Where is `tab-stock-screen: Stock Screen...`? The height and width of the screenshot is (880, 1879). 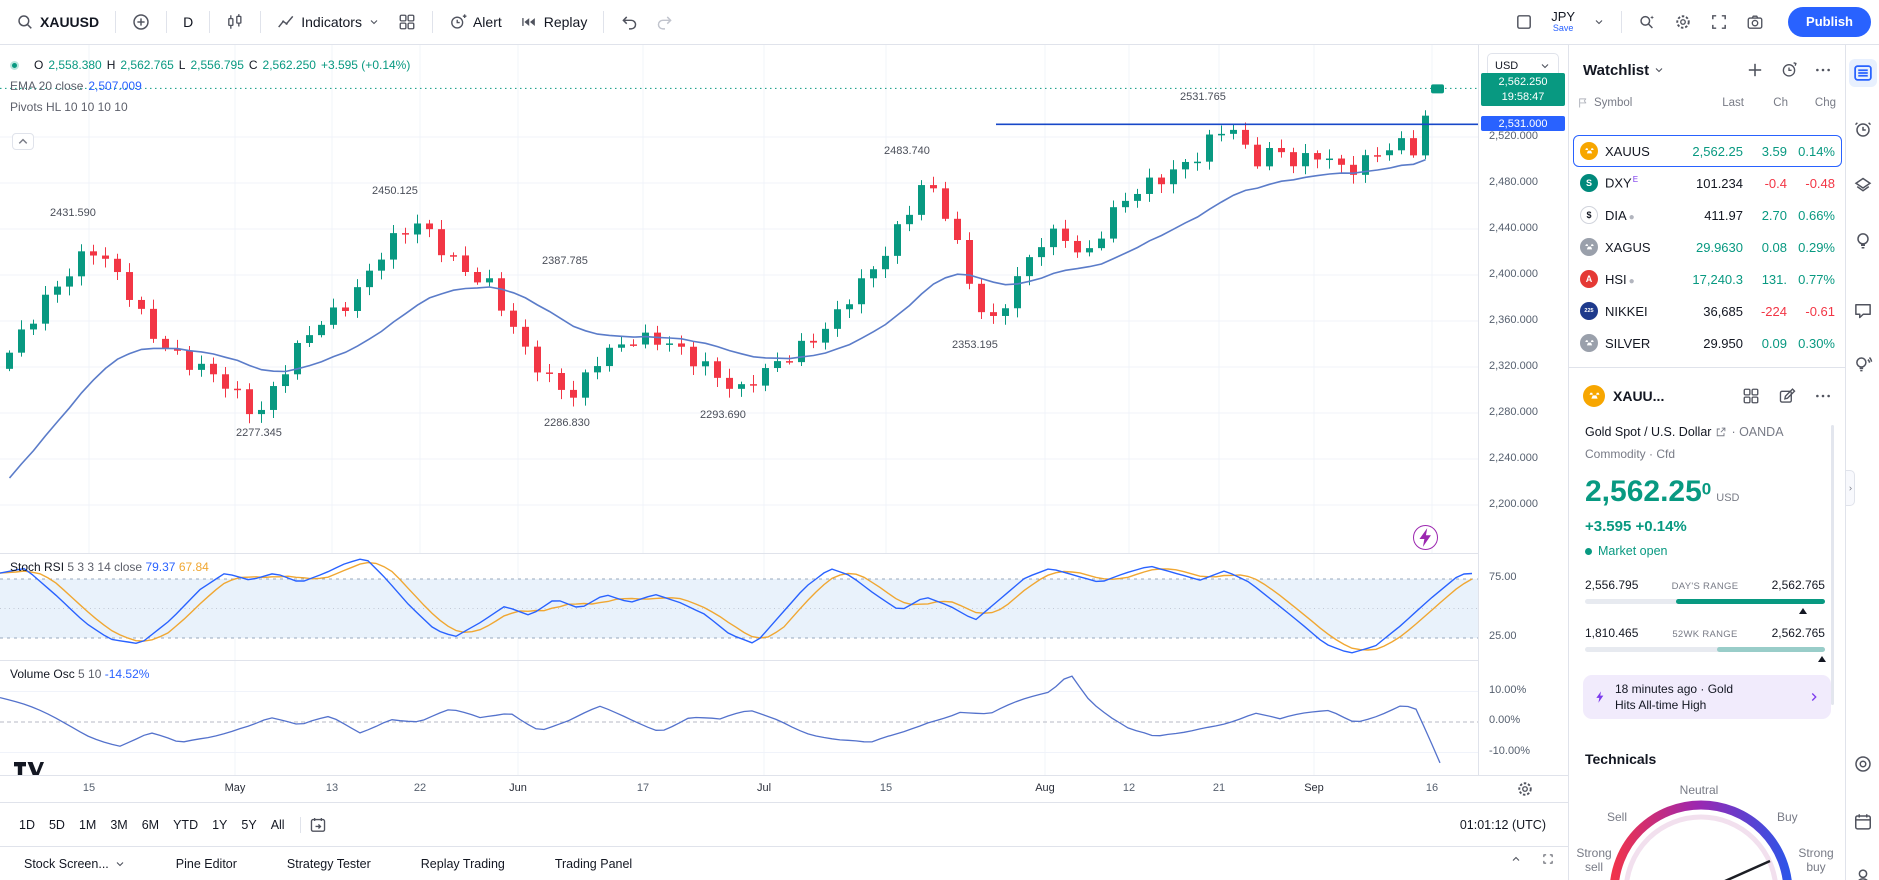
tab-stock-screen: Stock Screen... is located at coordinates (75, 864).